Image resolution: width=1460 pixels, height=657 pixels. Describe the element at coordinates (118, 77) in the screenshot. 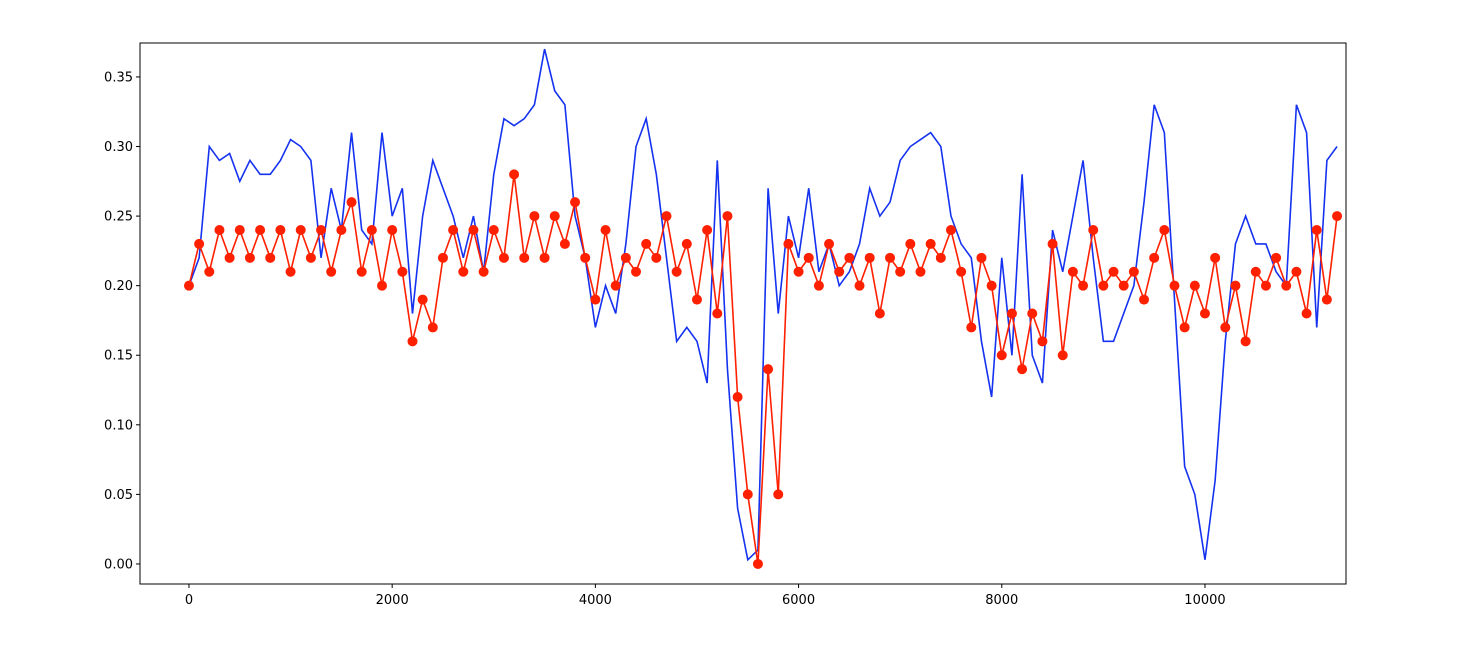

I see `y-tick-label: 0.35` at that location.